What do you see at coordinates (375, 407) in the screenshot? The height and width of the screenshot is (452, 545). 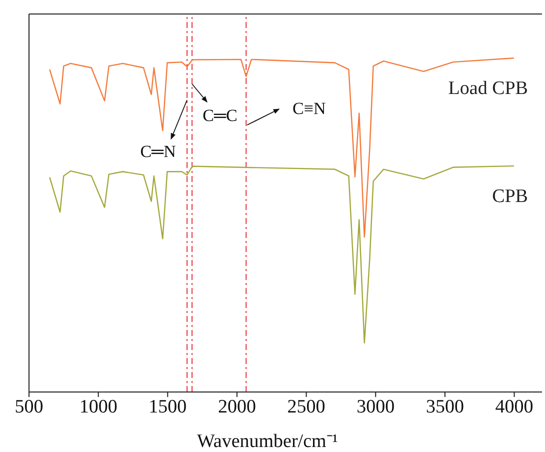 I see `x-tick-label: 3000` at bounding box center [375, 407].